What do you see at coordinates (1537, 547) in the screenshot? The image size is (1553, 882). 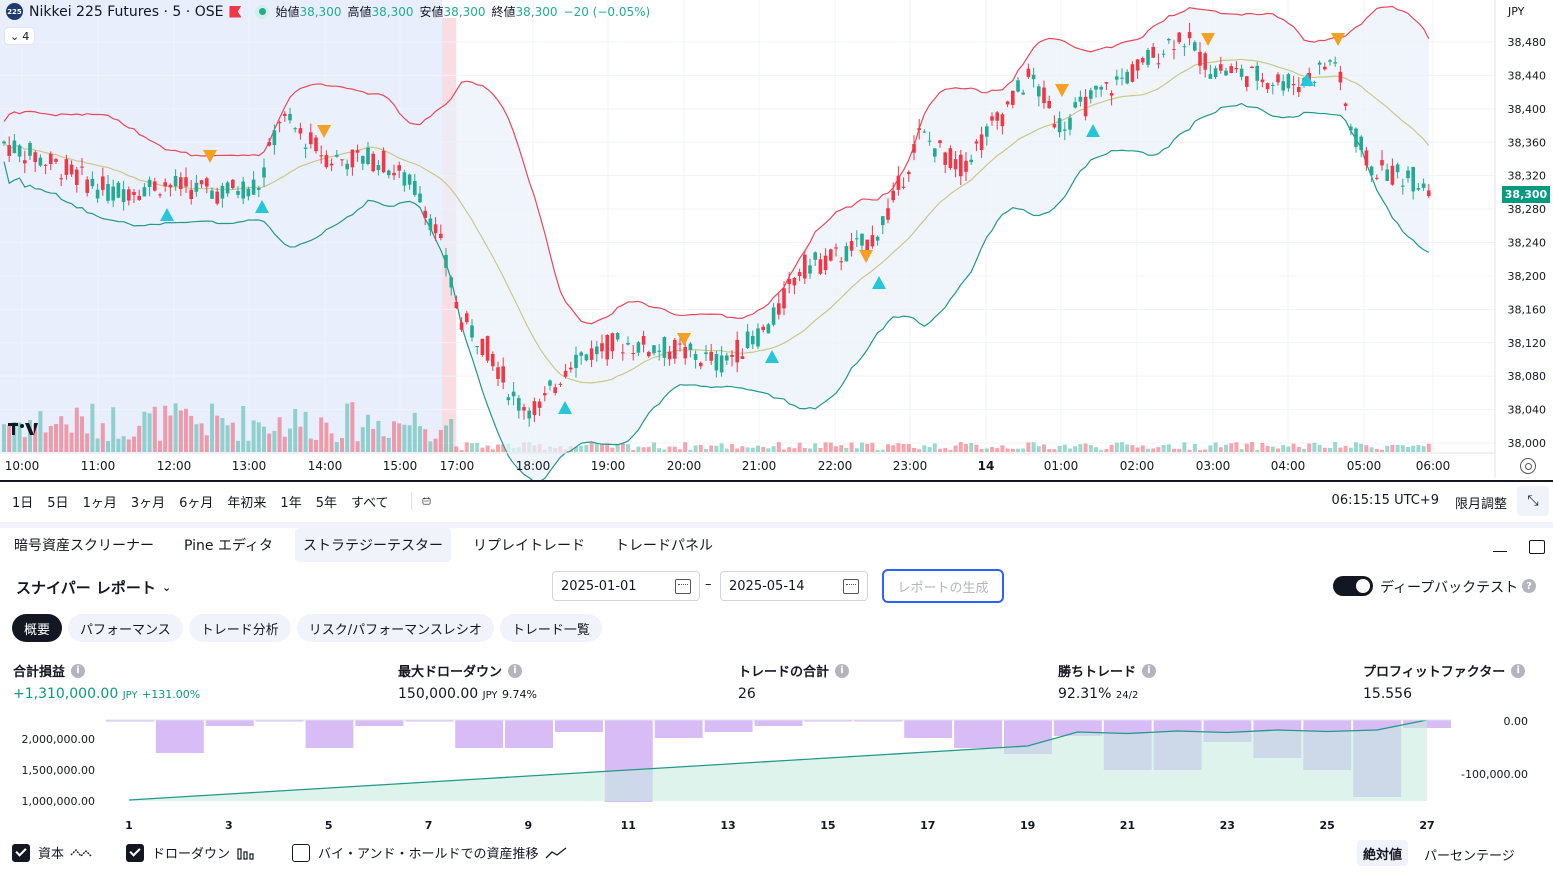 I see `maximize-icon` at bounding box center [1537, 547].